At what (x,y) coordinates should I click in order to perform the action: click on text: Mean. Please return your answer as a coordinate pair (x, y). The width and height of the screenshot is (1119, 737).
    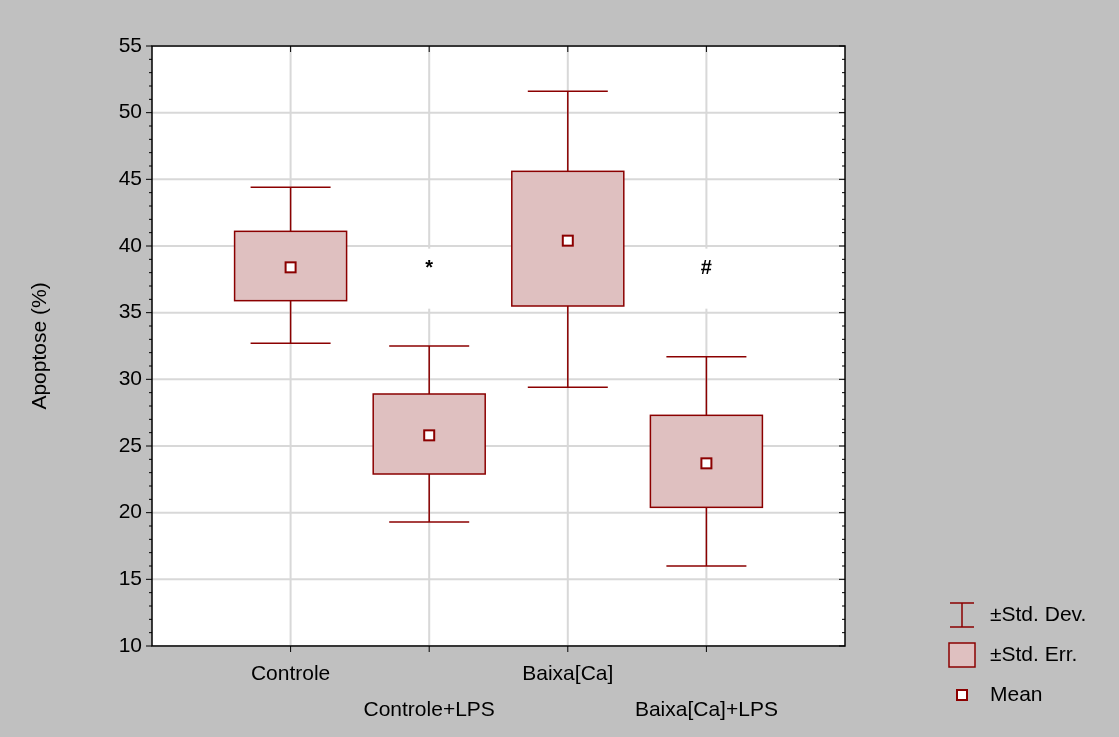
    Looking at the image, I should click on (1016, 693).